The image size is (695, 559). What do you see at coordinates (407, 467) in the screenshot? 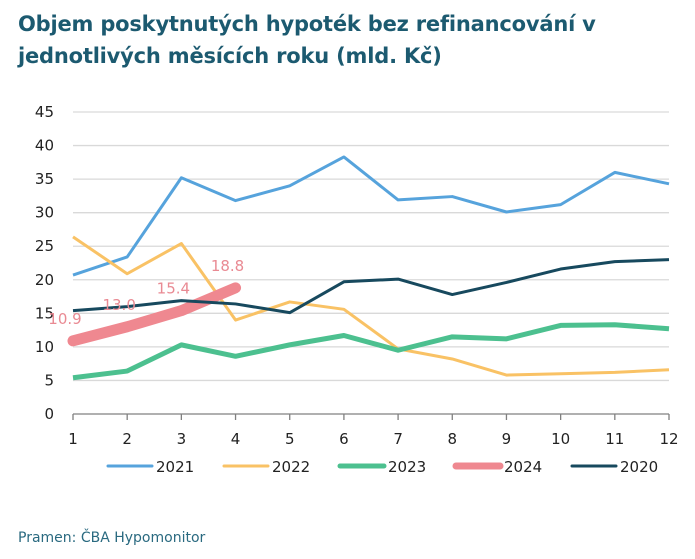
I see `legend-label: 2023` at bounding box center [407, 467].